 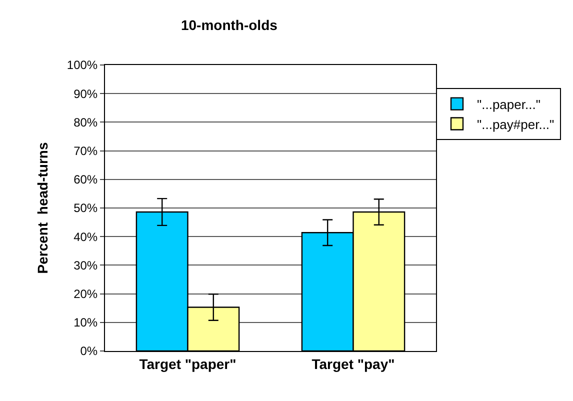 What do you see at coordinates (86, 323) in the screenshot?
I see `y-tick-label: 10%` at bounding box center [86, 323].